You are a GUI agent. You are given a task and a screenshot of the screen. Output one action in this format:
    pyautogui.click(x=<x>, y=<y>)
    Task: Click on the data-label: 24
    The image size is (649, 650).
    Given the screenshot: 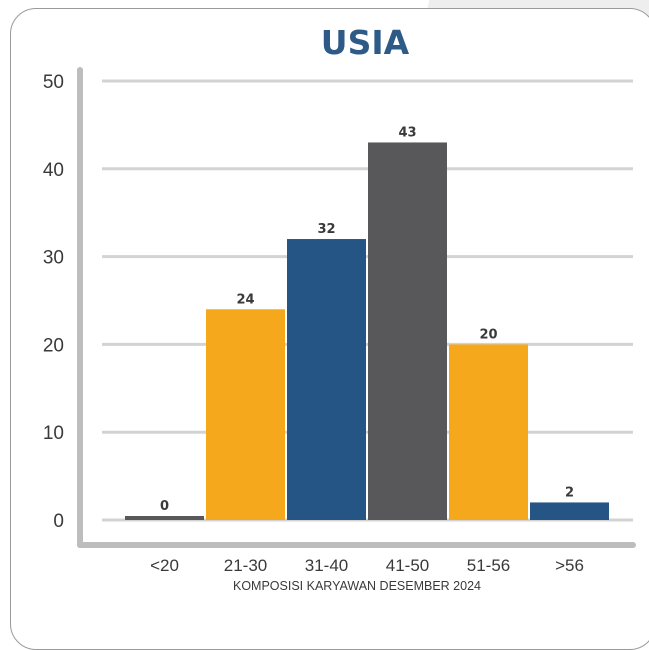 What is the action you would take?
    pyautogui.click(x=245, y=299)
    